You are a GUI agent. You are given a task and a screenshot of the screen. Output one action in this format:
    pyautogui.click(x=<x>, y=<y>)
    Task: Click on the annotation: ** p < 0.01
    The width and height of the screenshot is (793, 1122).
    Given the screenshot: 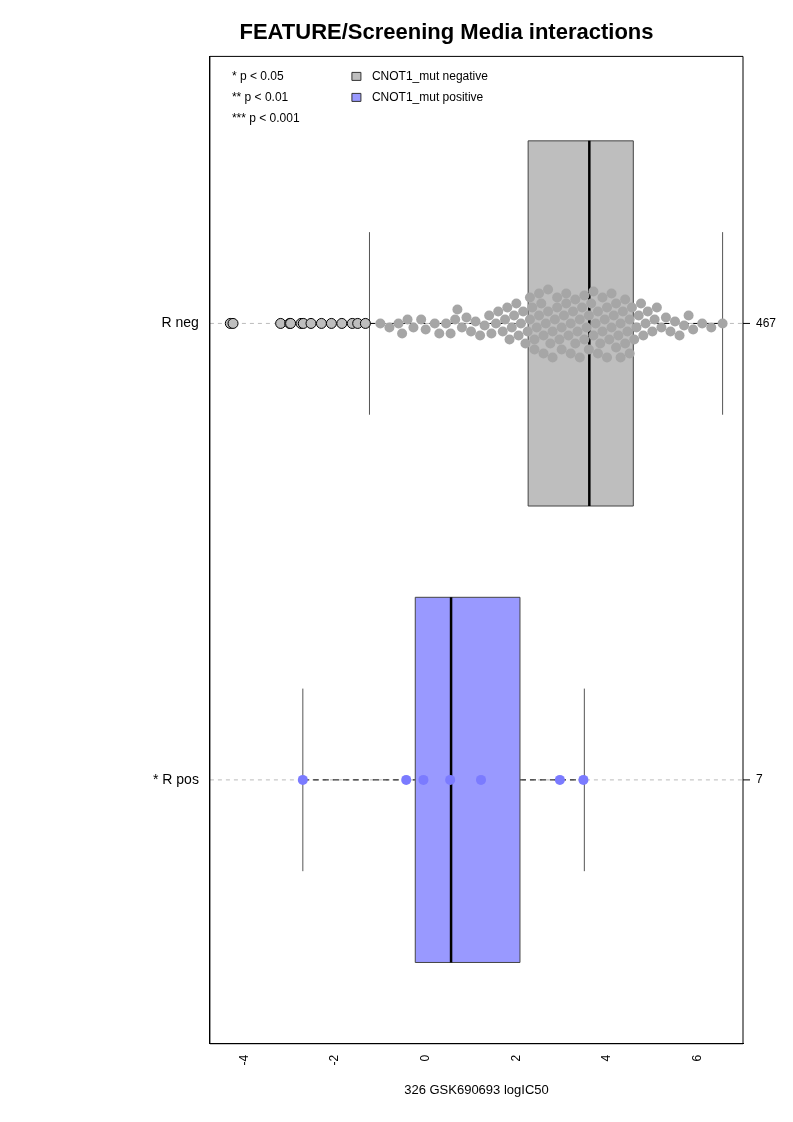 What is the action you would take?
    pyautogui.click(x=260, y=96)
    